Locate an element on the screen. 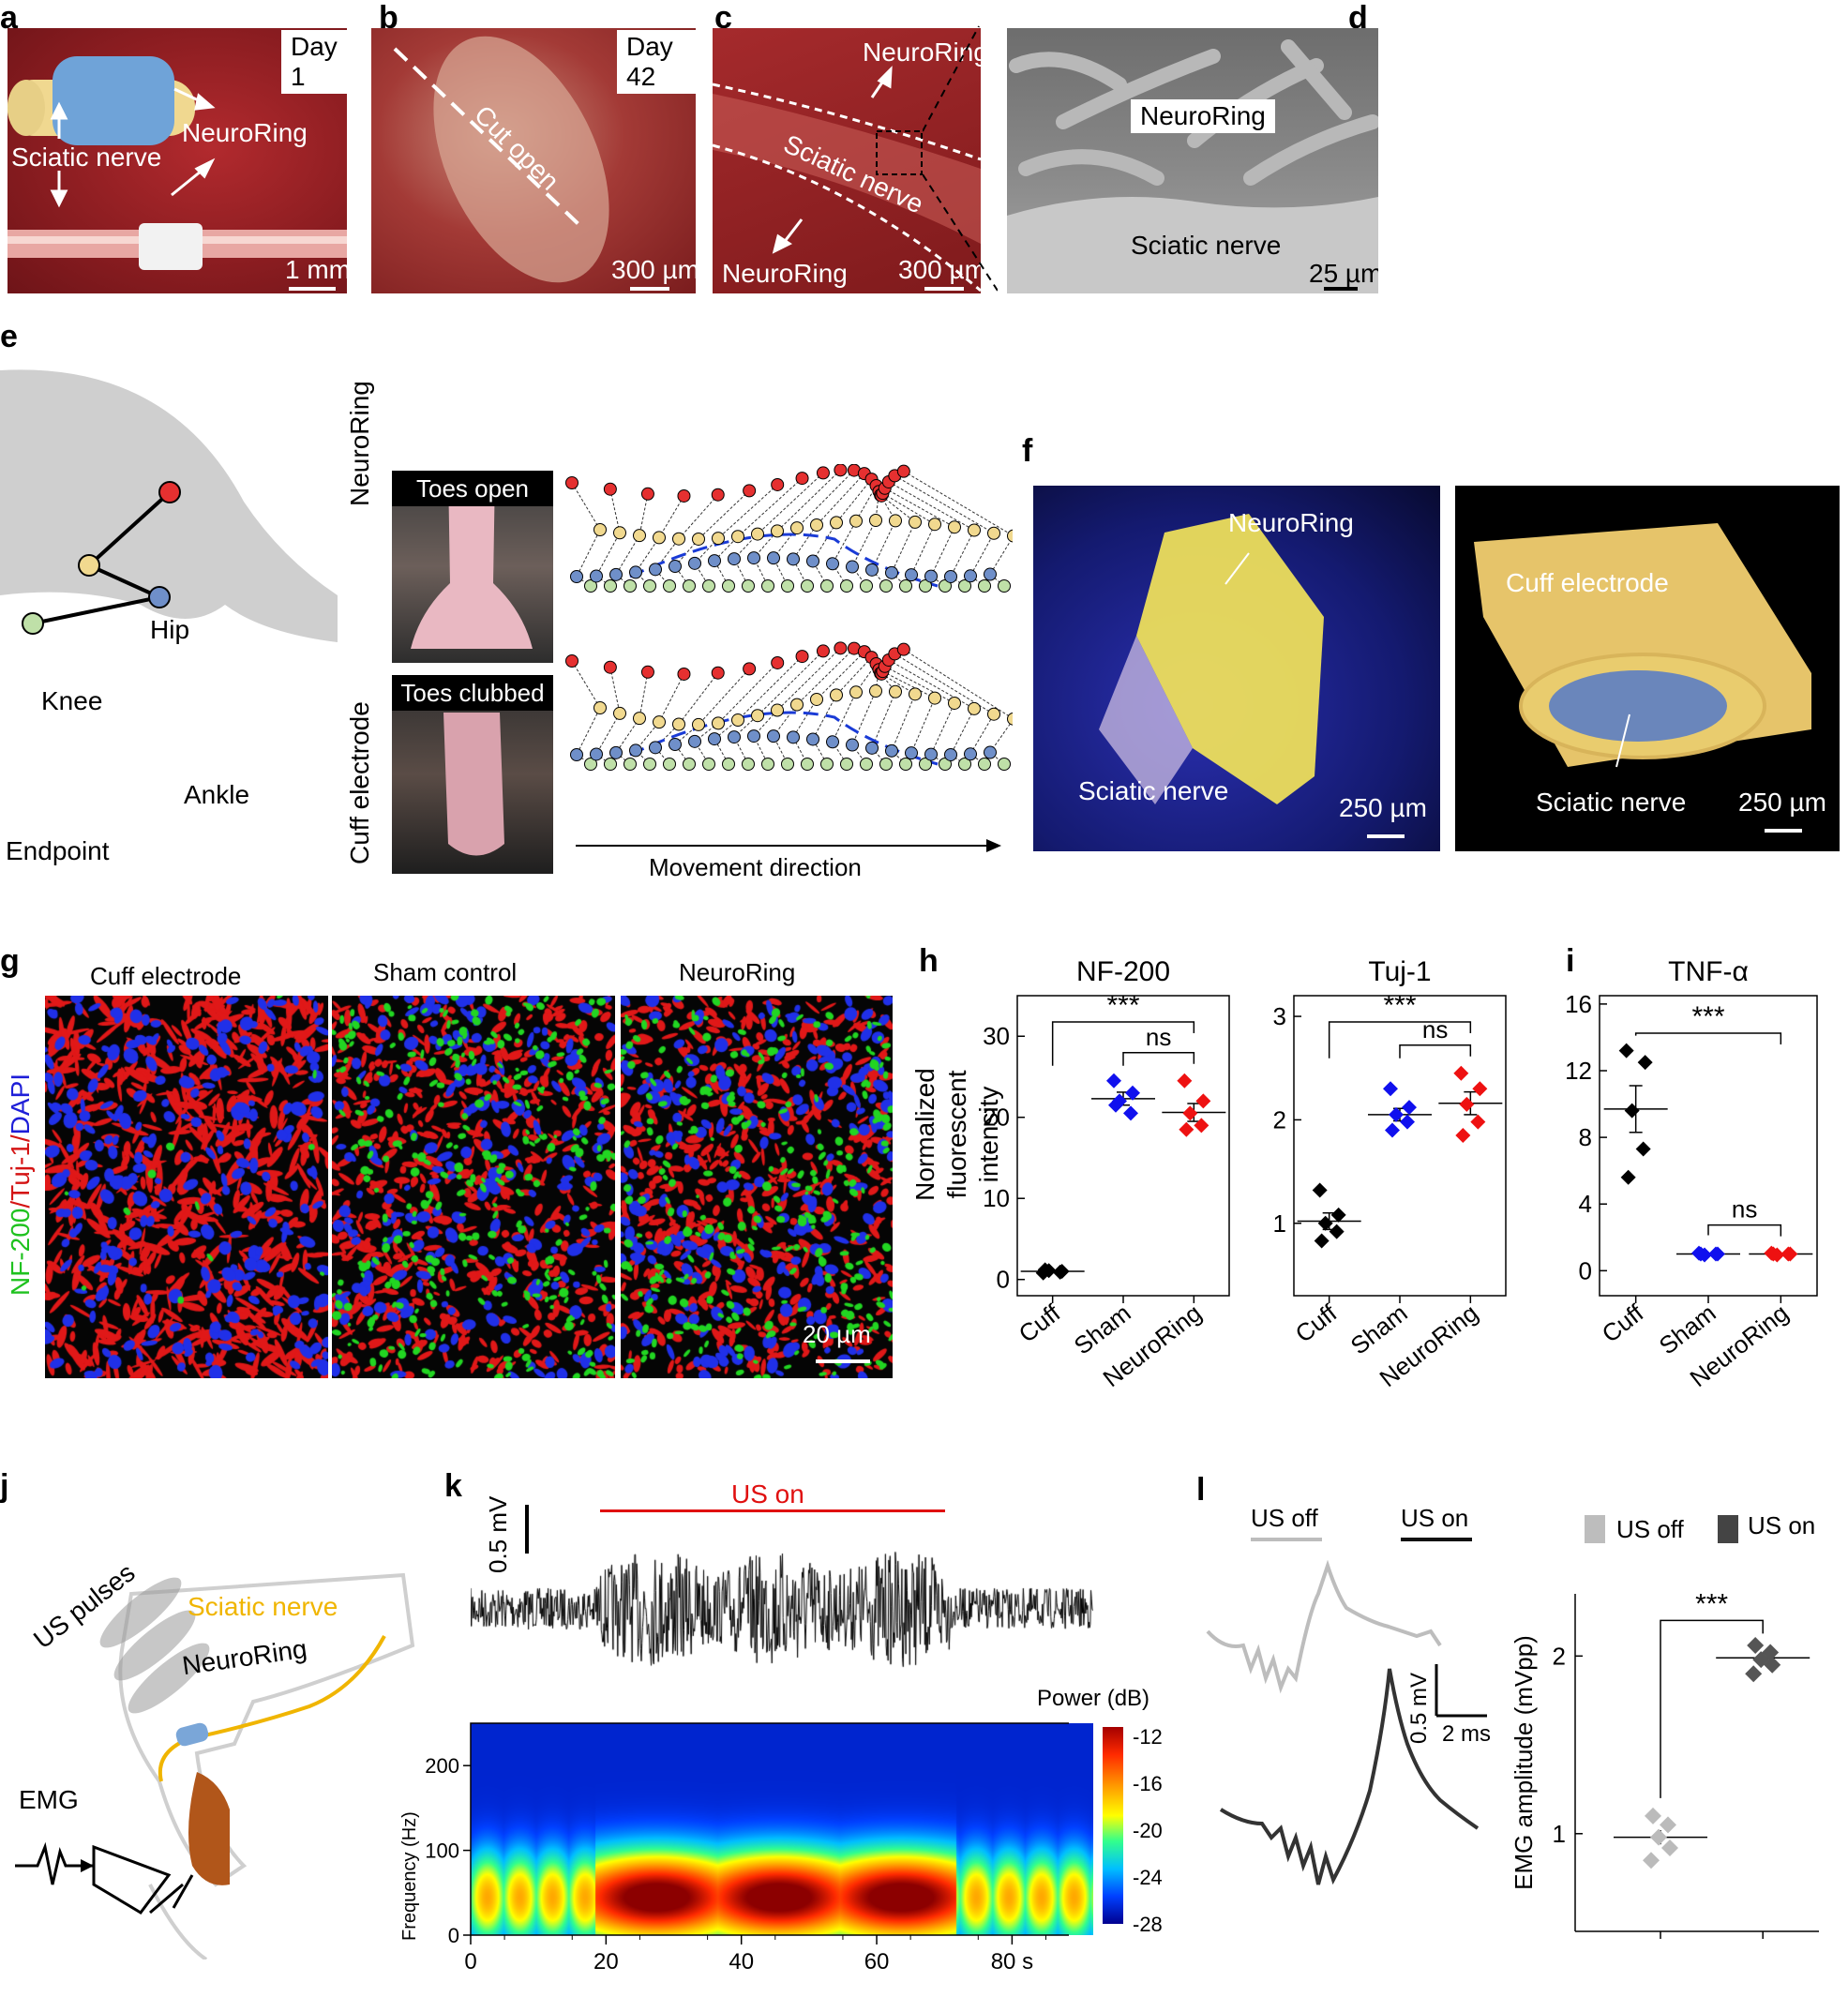  scale-bar-a is located at coordinates (312, 289).